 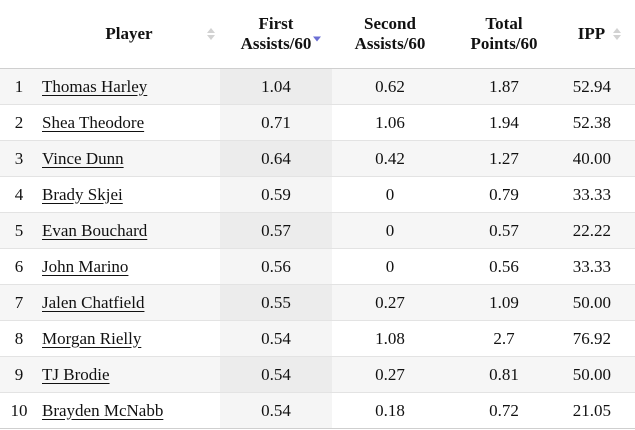 What do you see at coordinates (504, 230) in the screenshot?
I see `total-points-cell: 0.57` at bounding box center [504, 230].